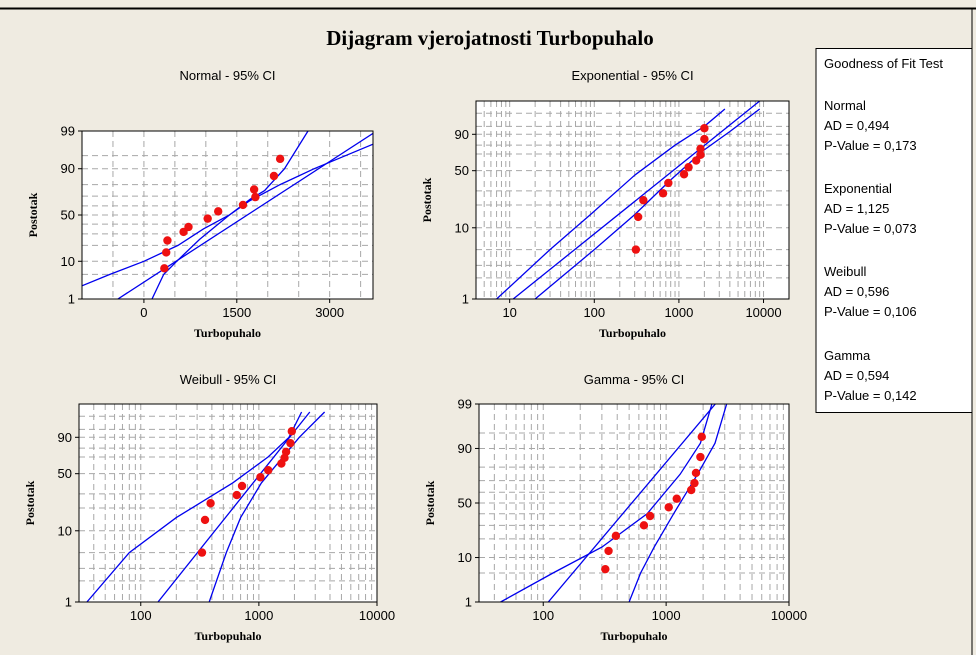 The width and height of the screenshot is (976, 660). What do you see at coordinates (634, 636) in the screenshot?
I see `gamma-x-axis-label: Turbopuhalo` at bounding box center [634, 636].